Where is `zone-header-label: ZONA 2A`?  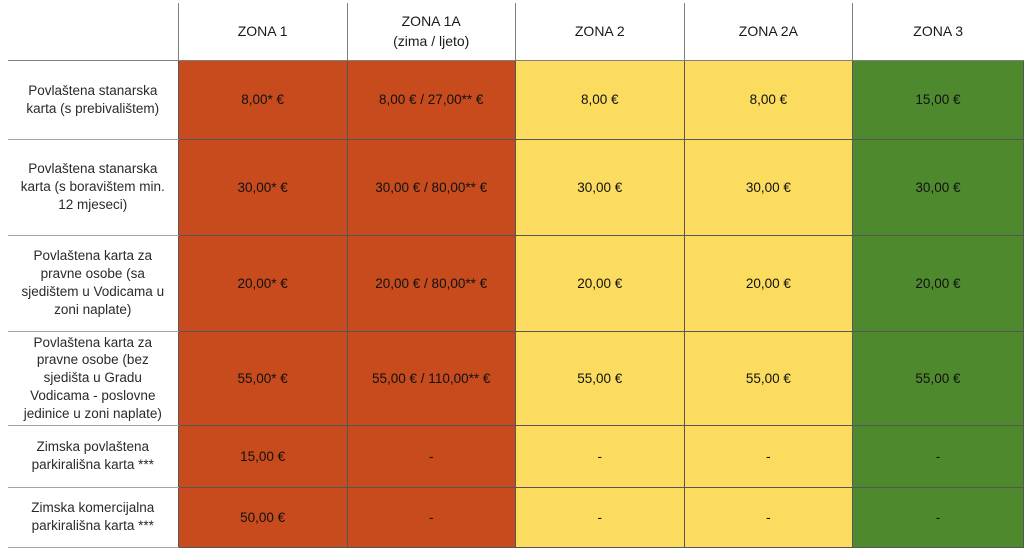 zone-header-label: ZONA 2A is located at coordinates (768, 31).